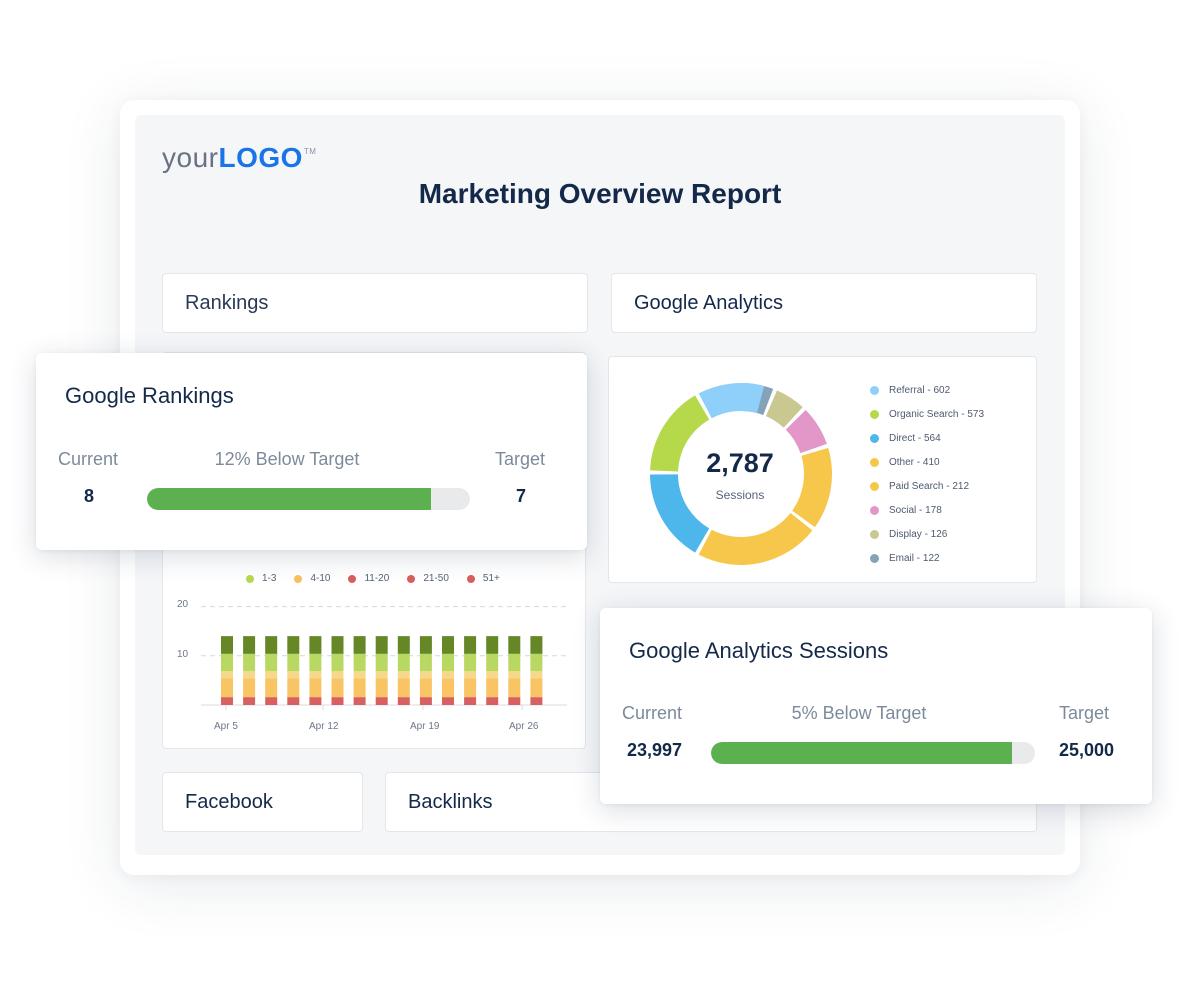 This screenshot has height=1000, width=1200. Describe the element at coordinates (859, 713) in the screenshot. I see `target-status: 5% Below Target` at that location.